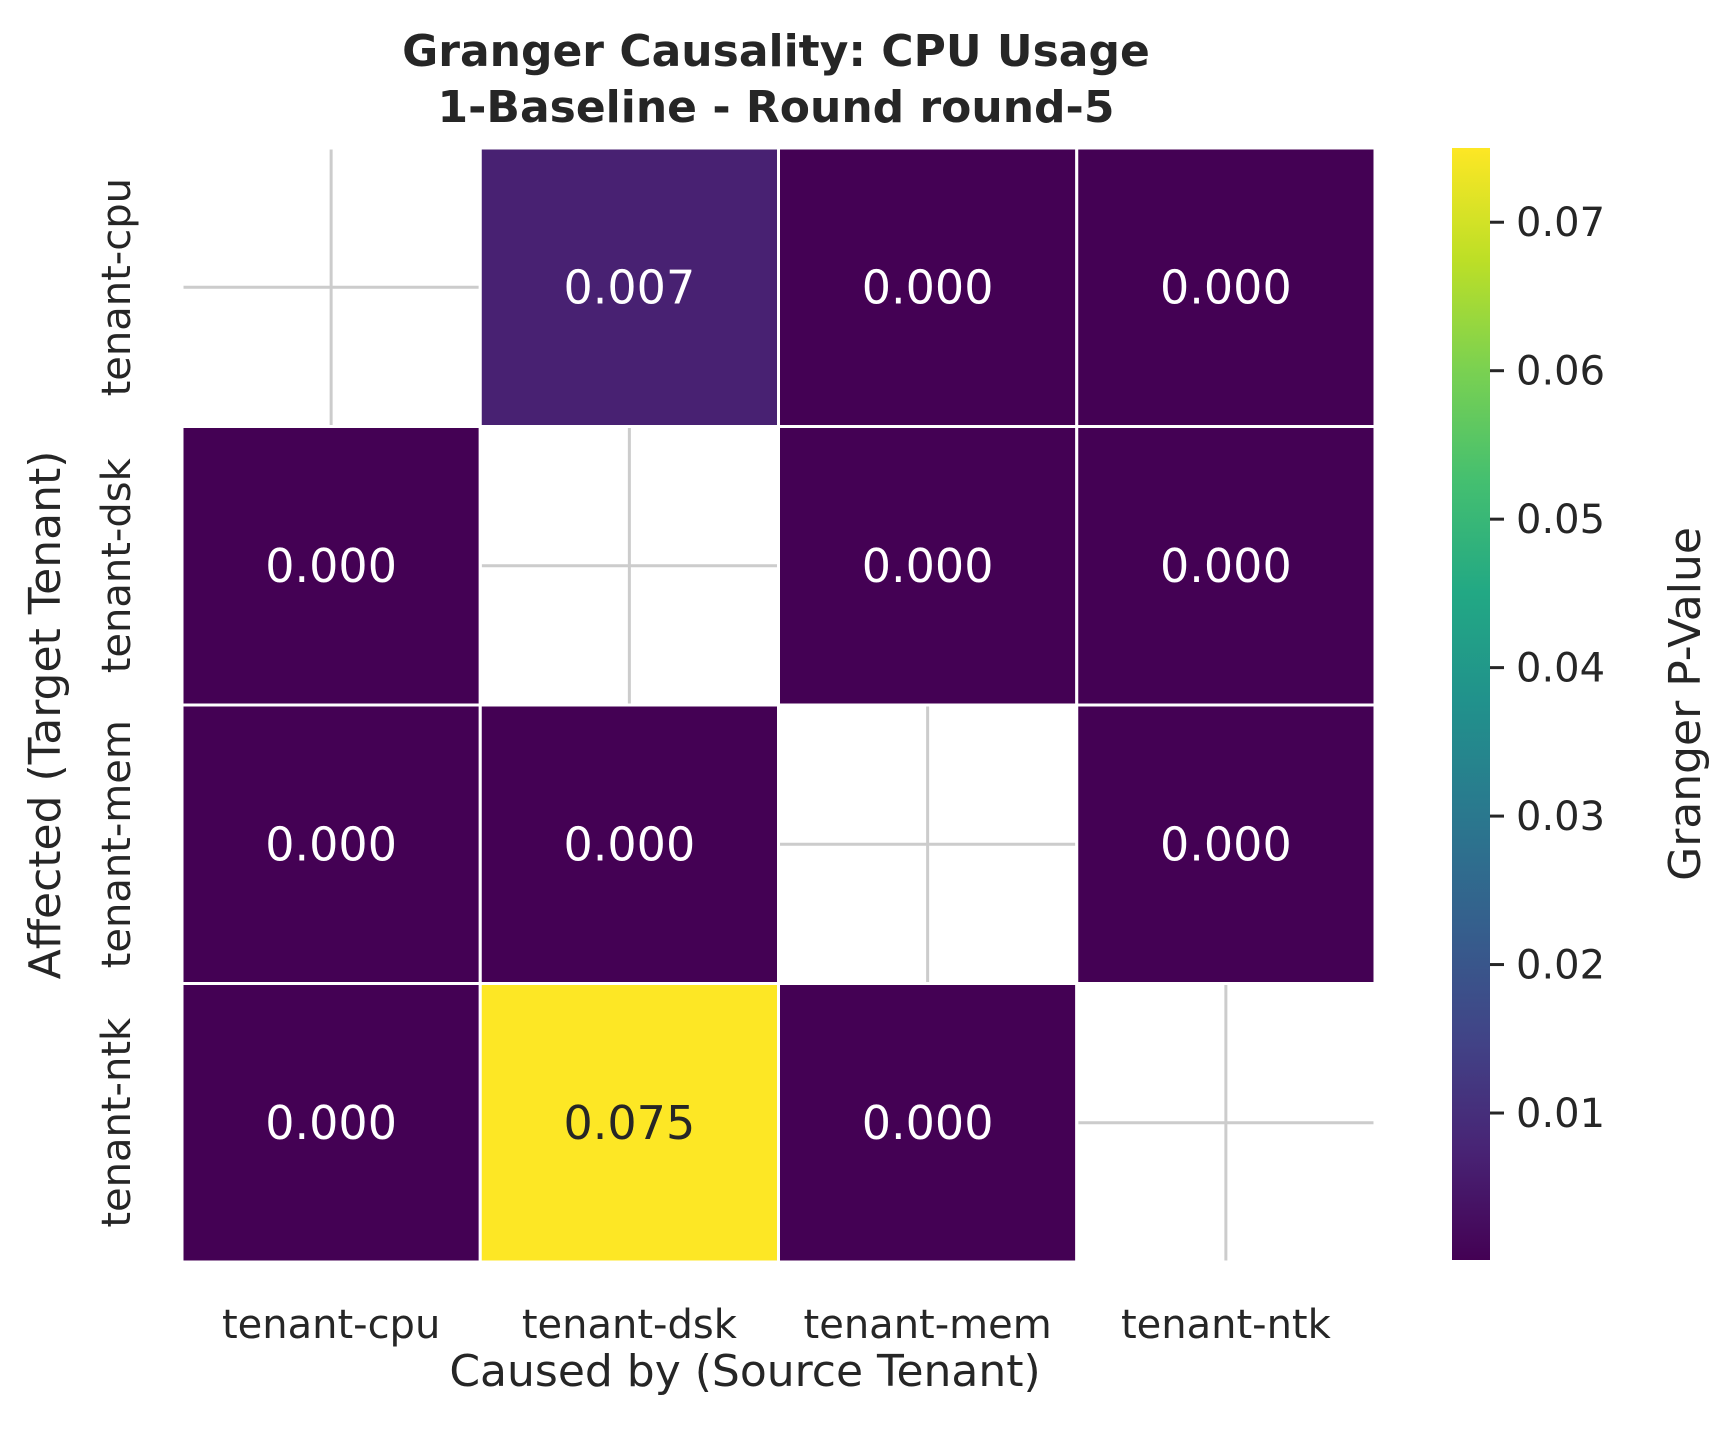 This screenshot has width=1735, height=1436. Describe the element at coordinates (928, 1325) in the screenshot. I see `x-tick-label: tenant-mem` at that location.